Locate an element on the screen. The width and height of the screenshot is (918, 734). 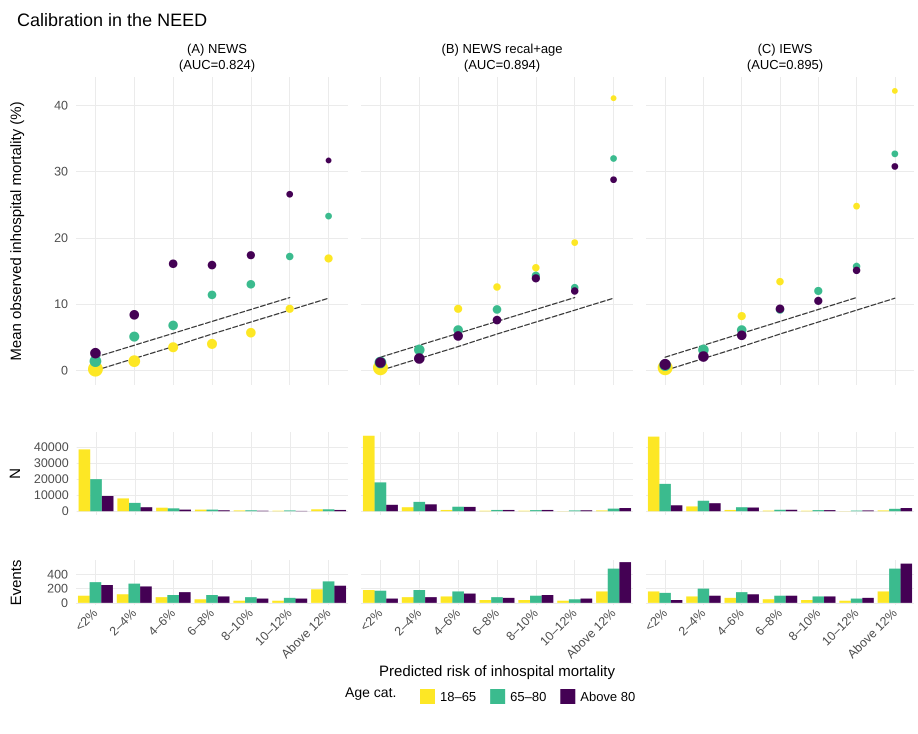
chart-subtitle: (AUC=0.895) is located at coordinates (785, 64).